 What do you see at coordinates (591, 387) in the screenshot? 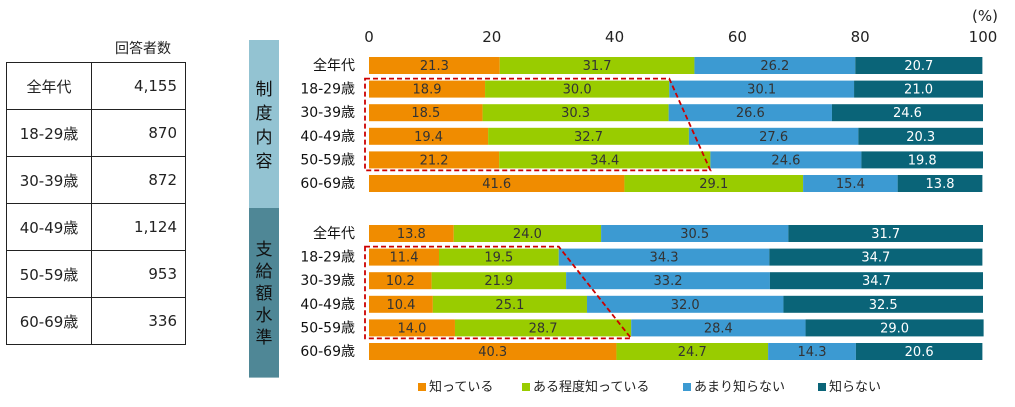
I see `legend-label: ある程度知っている` at bounding box center [591, 387].